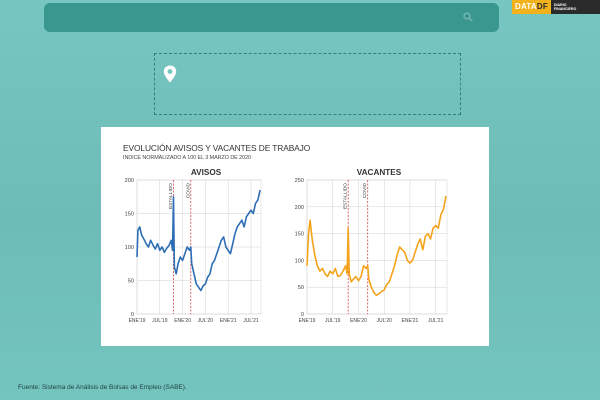  I want to click on chart-title: AVISOS, so click(206, 172).